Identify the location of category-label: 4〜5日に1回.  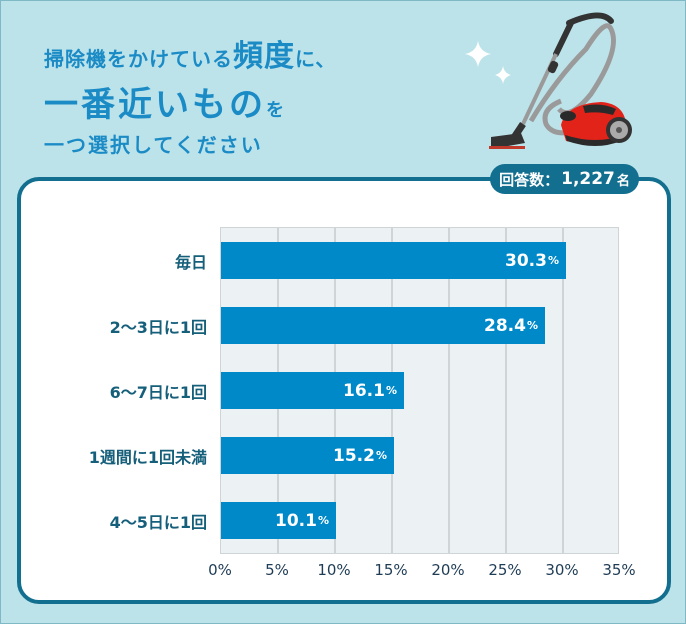
(158, 522).